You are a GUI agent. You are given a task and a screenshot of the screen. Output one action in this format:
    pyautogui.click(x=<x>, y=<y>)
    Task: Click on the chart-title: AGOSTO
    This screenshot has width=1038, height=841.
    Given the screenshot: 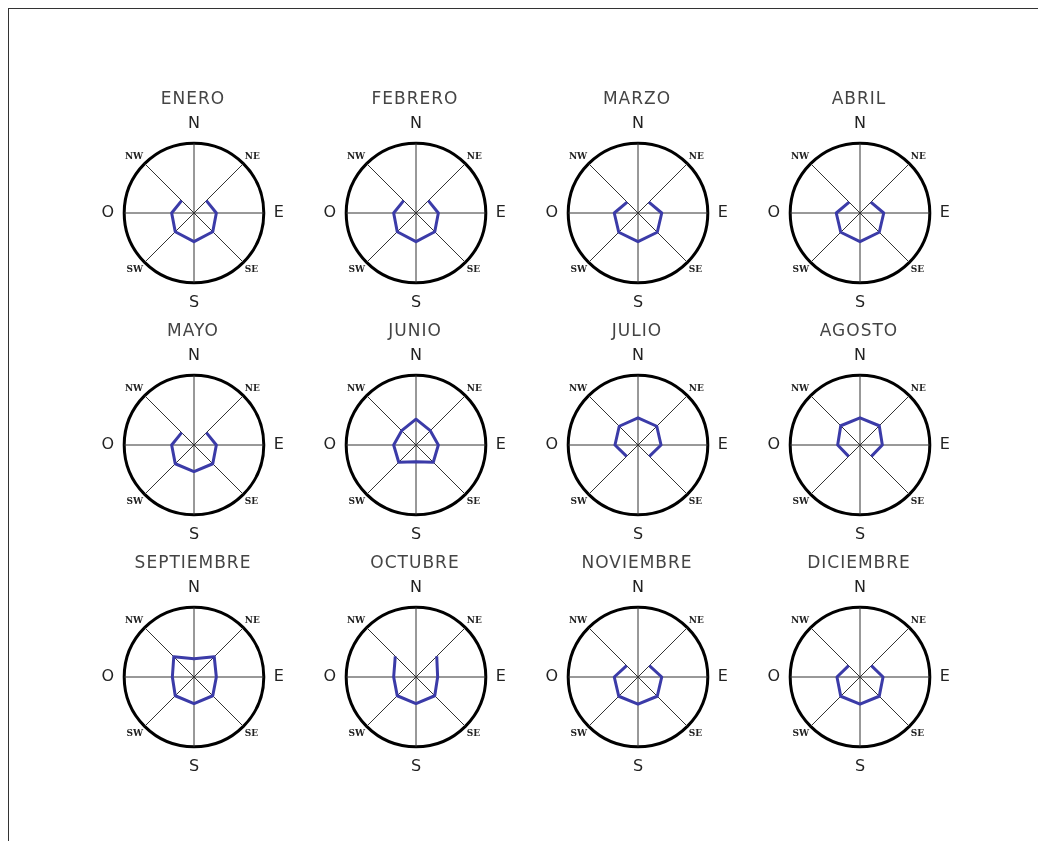 What is the action you would take?
    pyautogui.click(x=859, y=330)
    